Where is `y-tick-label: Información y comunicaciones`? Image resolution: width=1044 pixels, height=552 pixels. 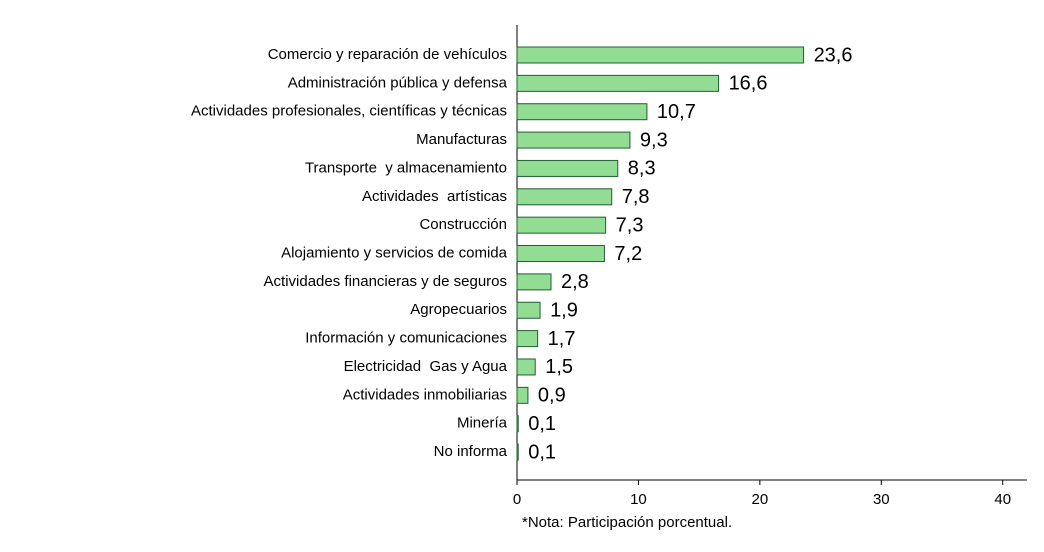 y-tick-label: Información y comunicaciones is located at coordinates (406, 338).